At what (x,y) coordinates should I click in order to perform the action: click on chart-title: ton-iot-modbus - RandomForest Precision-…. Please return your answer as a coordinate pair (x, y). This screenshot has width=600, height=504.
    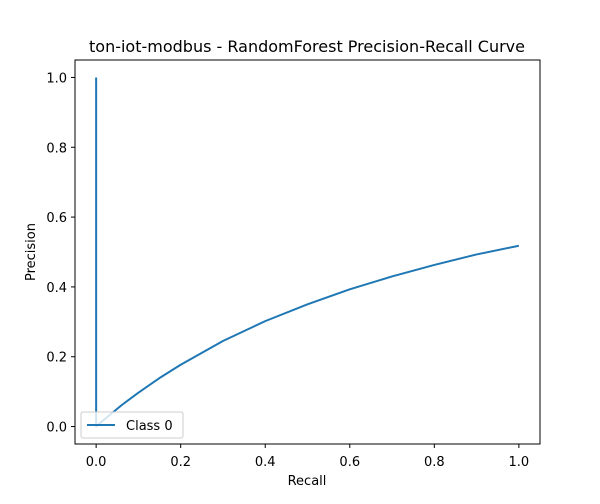
    Looking at the image, I should click on (307, 46).